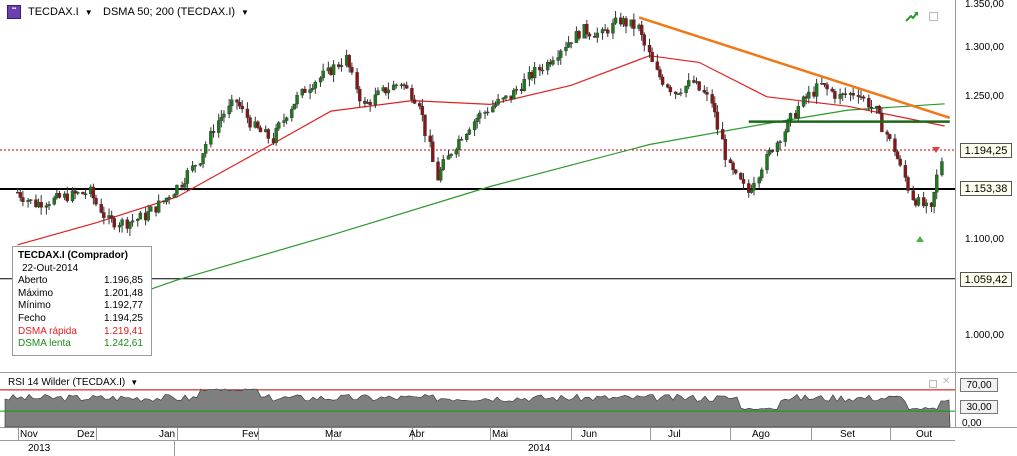  I want to click on info-row-fast-ma: DSMA rápida 1.219,41, so click(80, 331).